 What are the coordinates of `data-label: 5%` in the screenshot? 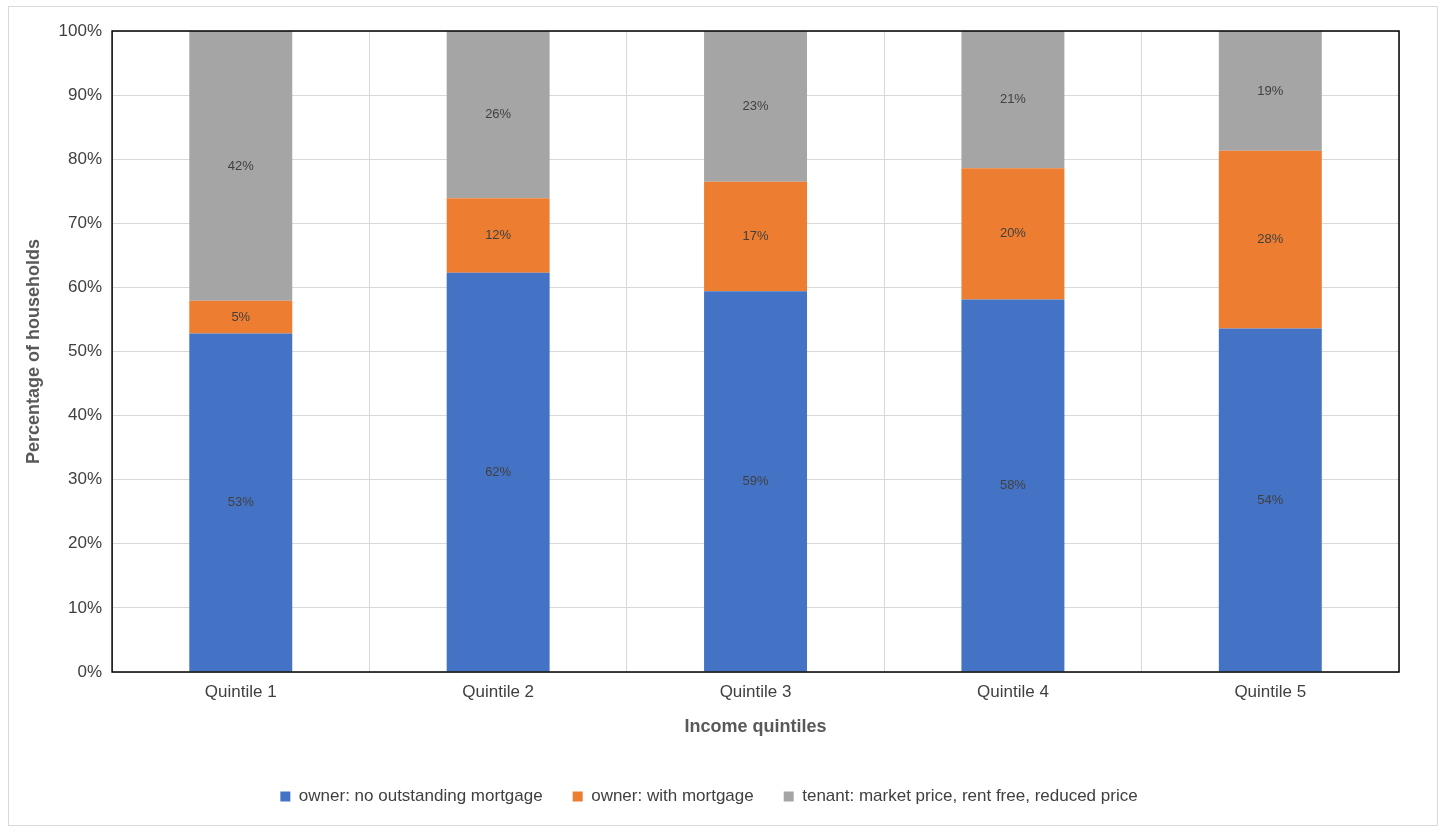 It's located at (241, 316).